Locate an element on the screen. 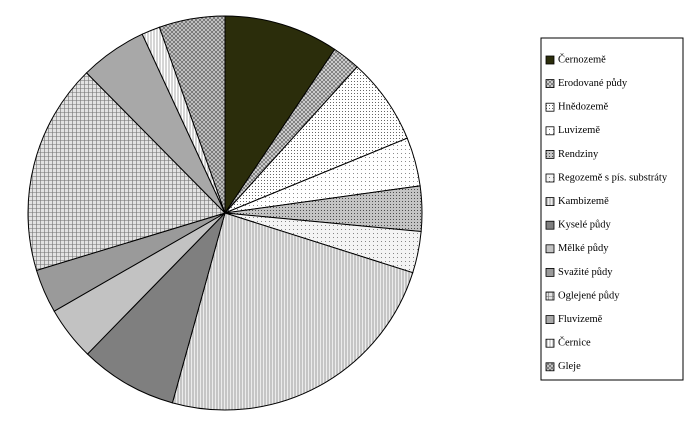  legend-label: Gleje is located at coordinates (569, 366).